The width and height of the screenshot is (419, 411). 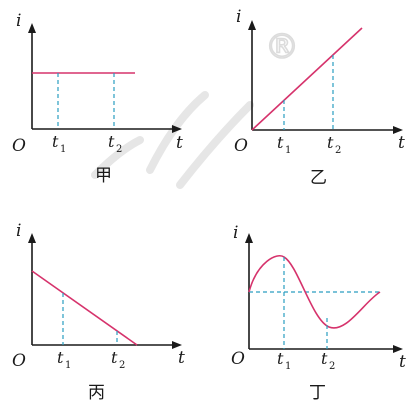 What do you see at coordinates (103, 176) in the screenshot?
I see `caption: 甲` at bounding box center [103, 176].